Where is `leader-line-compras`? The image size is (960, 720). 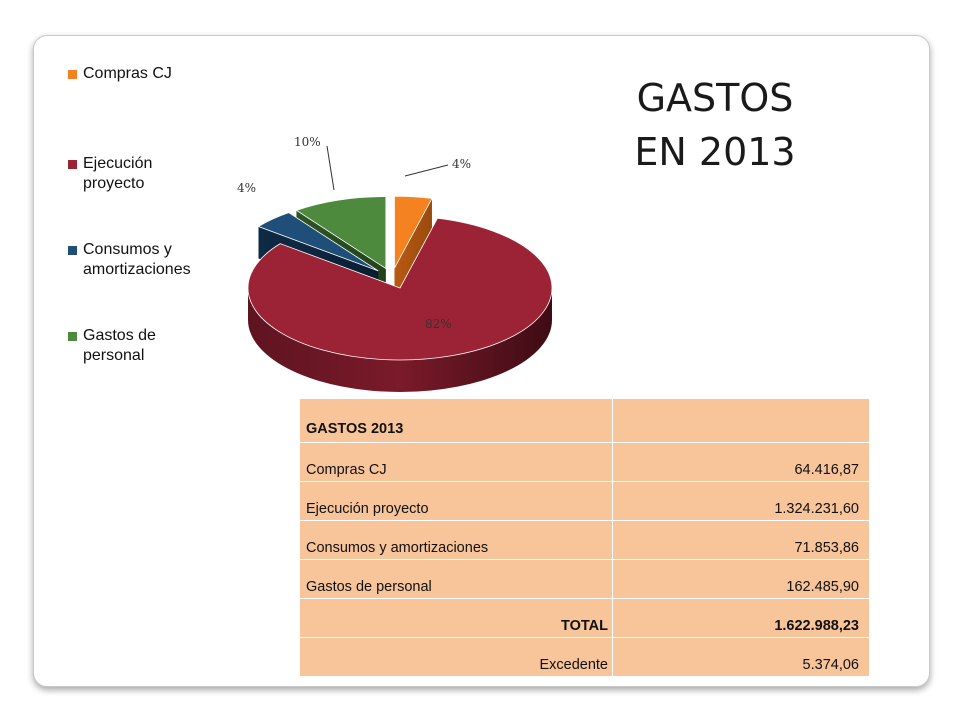
leader-line-compras is located at coordinates (426, 170).